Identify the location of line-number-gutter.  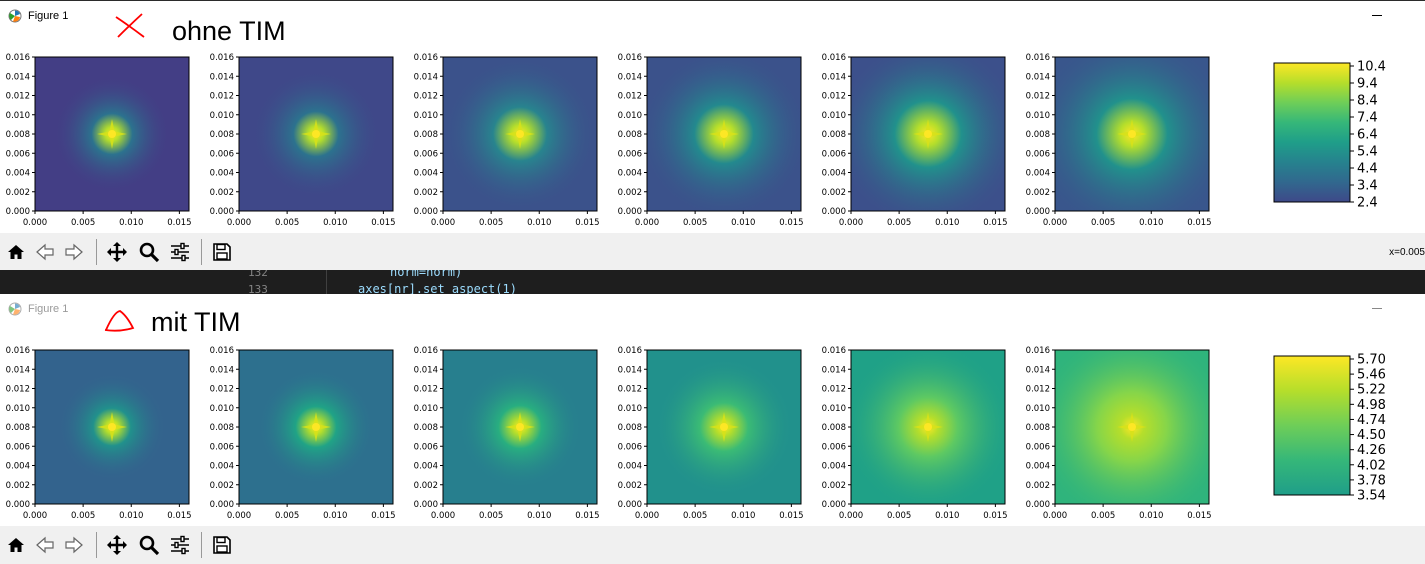
(265, 282).